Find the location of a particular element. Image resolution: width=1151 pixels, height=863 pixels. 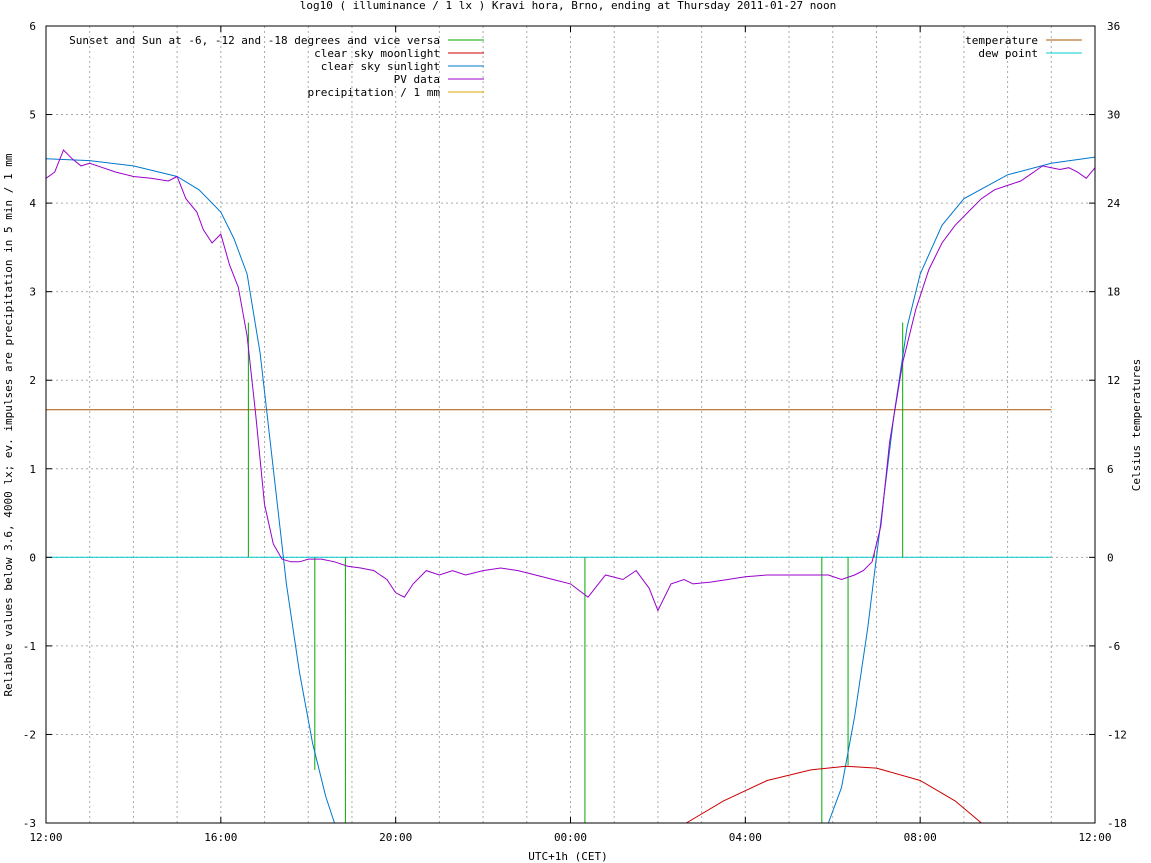

y2-tick-label: -12 is located at coordinates (1117, 734).